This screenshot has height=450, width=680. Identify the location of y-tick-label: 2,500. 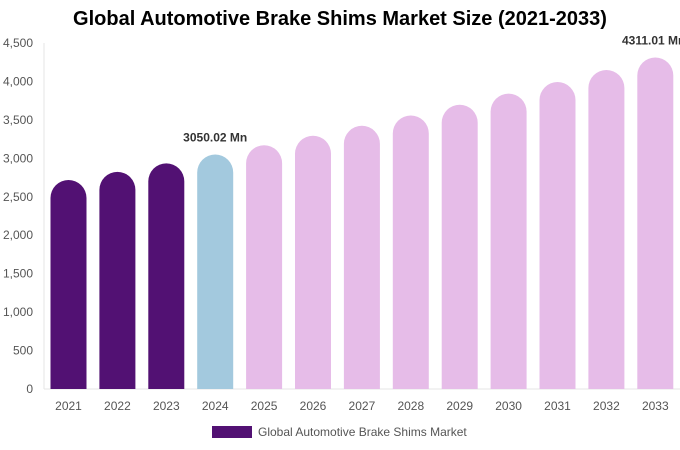
(18, 197).